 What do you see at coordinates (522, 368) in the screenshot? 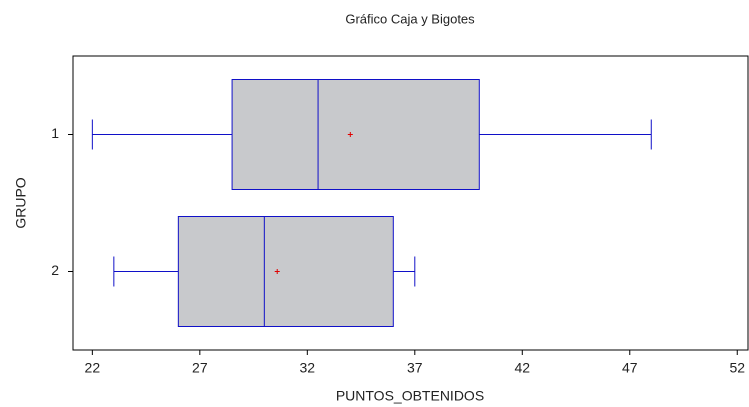
I see `x-tick-label: 42` at bounding box center [522, 368].